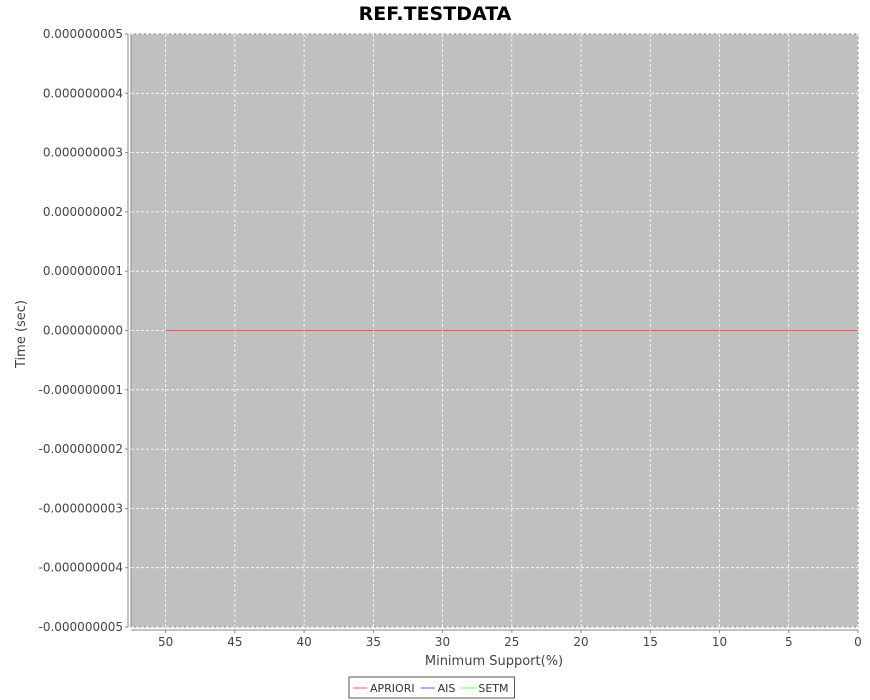 The height and width of the screenshot is (700, 870). Describe the element at coordinates (234, 642) in the screenshot. I see `x-tick-label: 45` at that location.